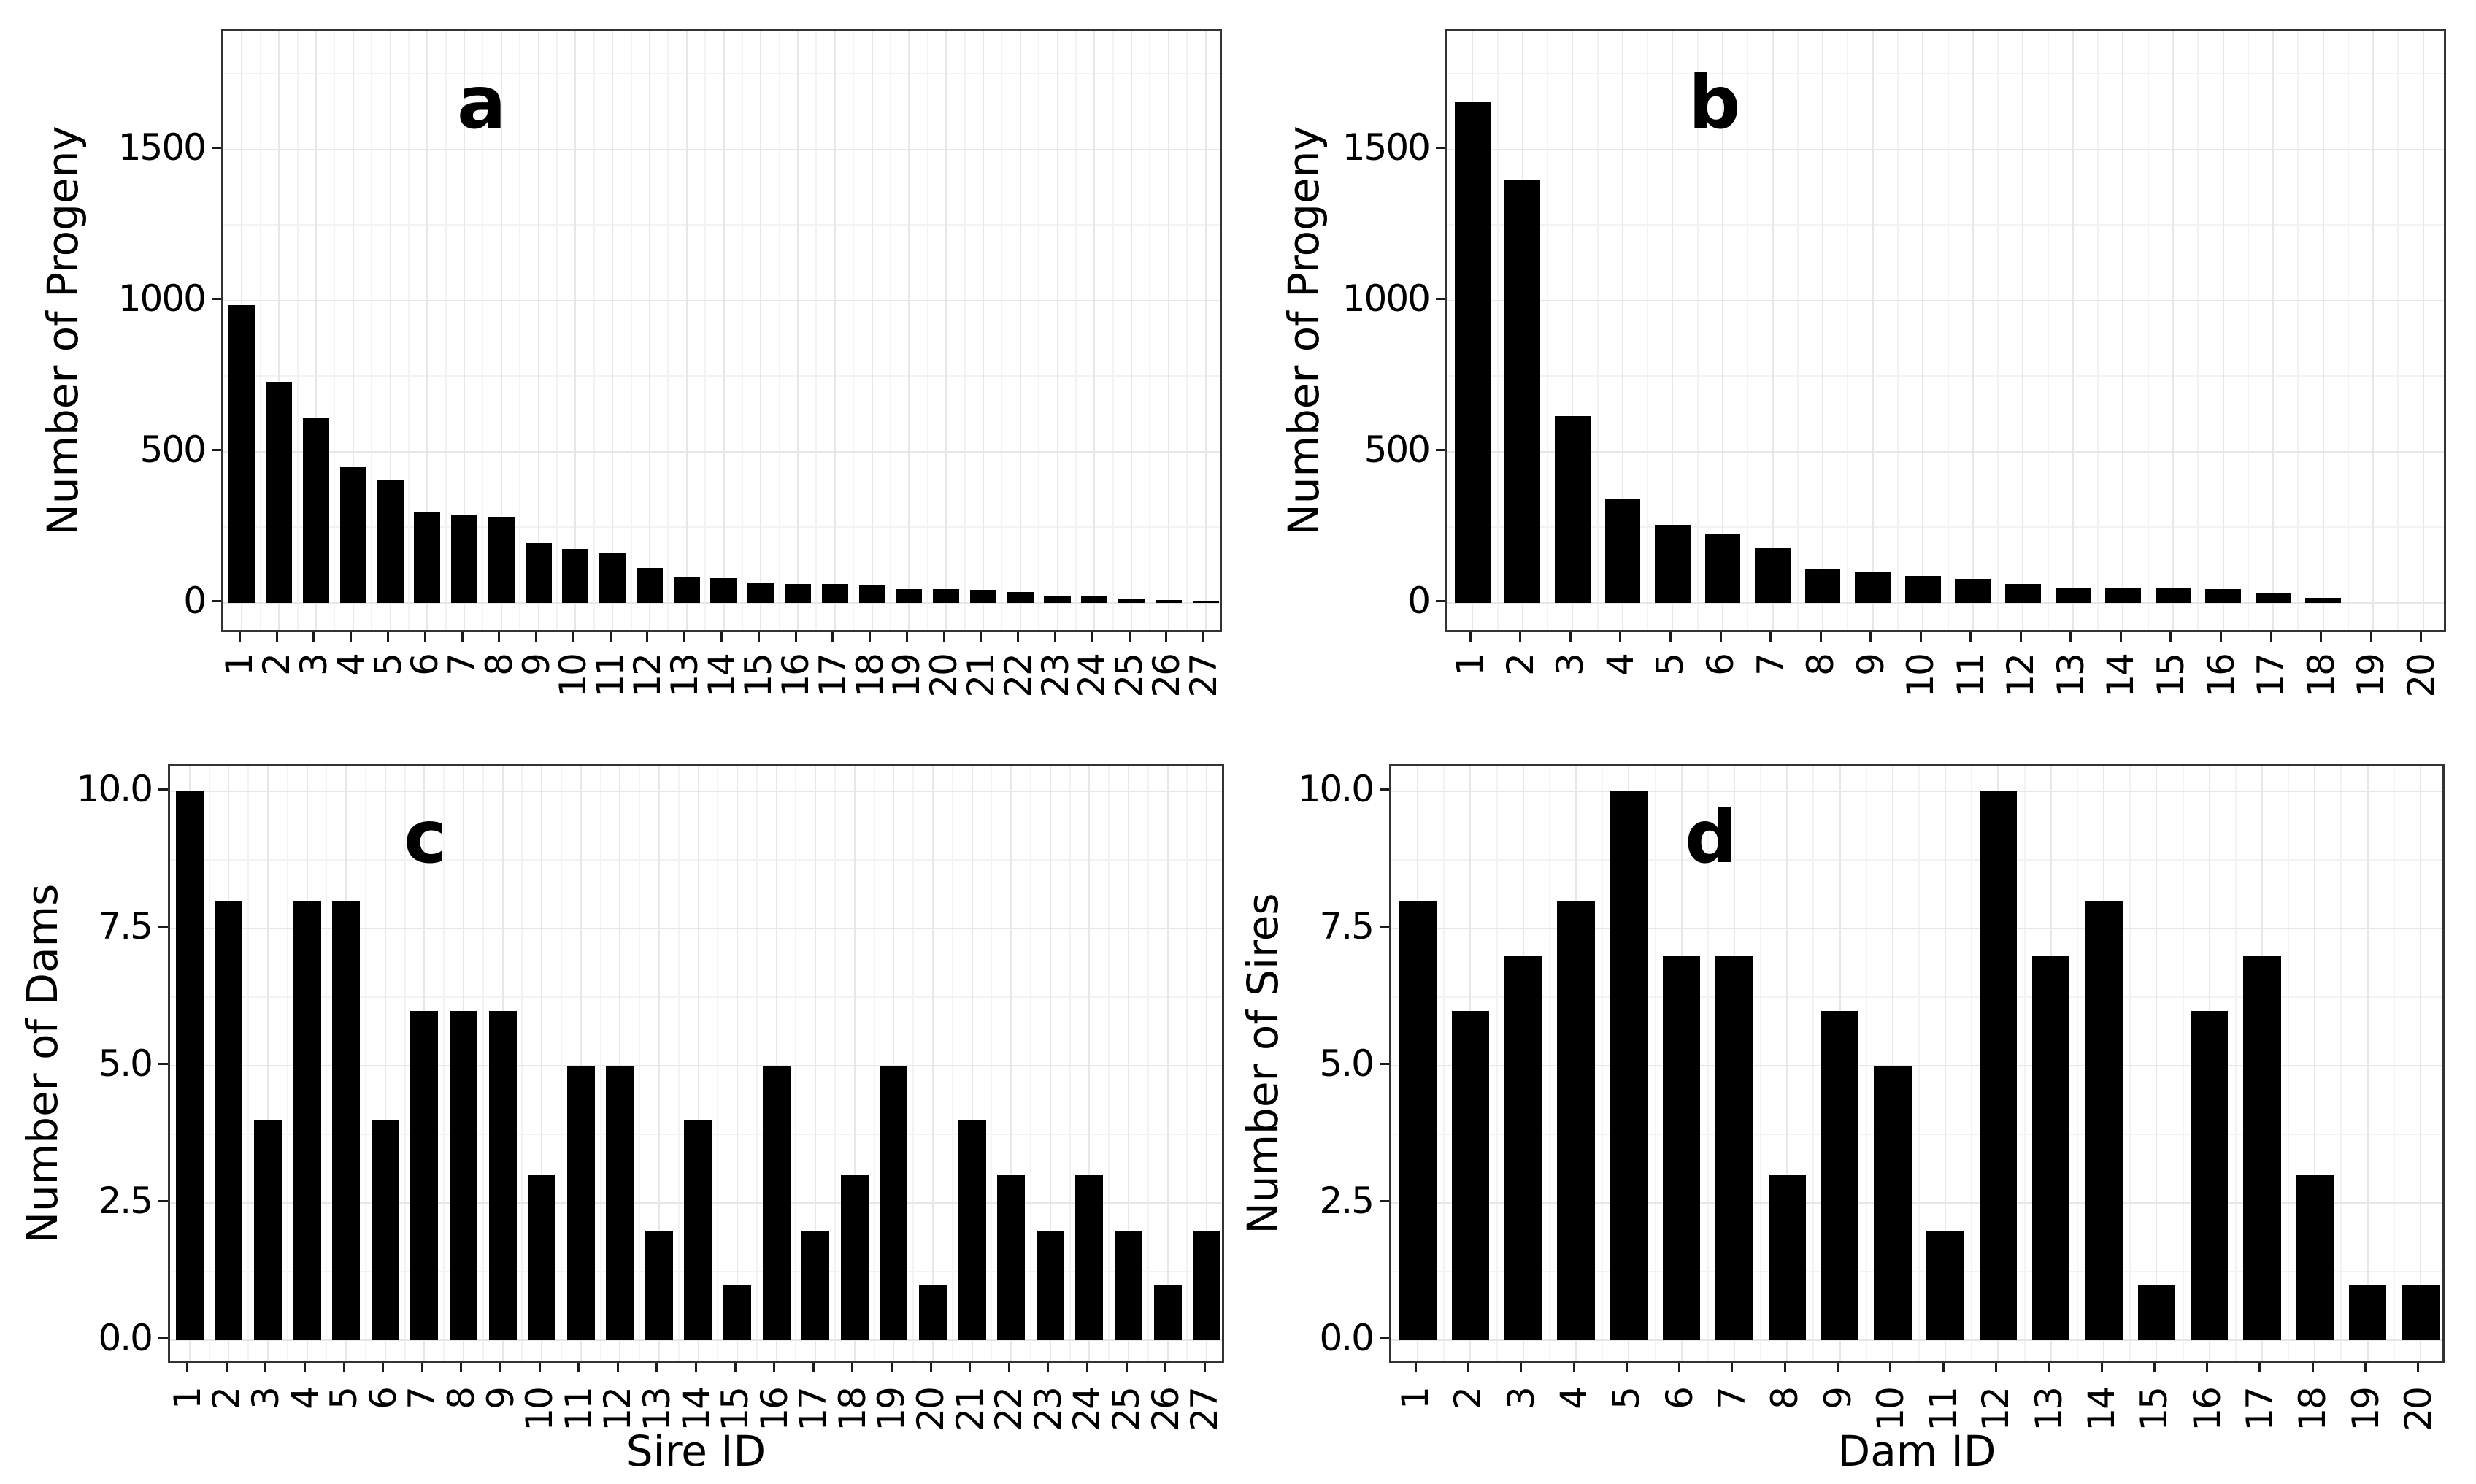 This screenshot has height=1484, width=2476. What do you see at coordinates (2320, 676) in the screenshot?
I see `x-tick-label: 18` at bounding box center [2320, 676].